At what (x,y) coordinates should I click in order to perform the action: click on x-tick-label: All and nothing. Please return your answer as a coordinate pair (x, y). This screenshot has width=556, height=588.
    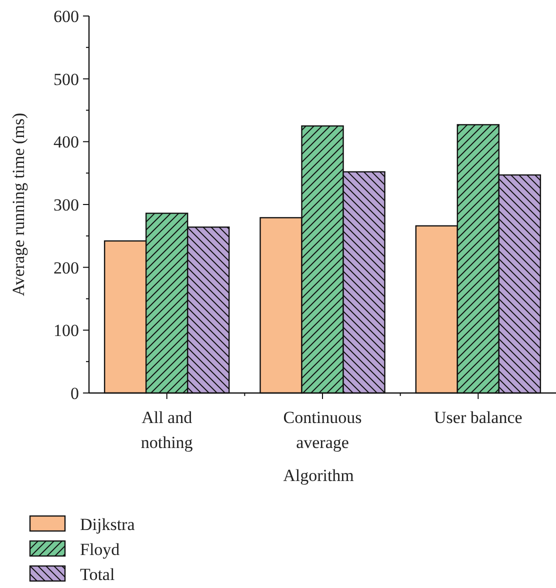
    Looking at the image, I should click on (167, 430).